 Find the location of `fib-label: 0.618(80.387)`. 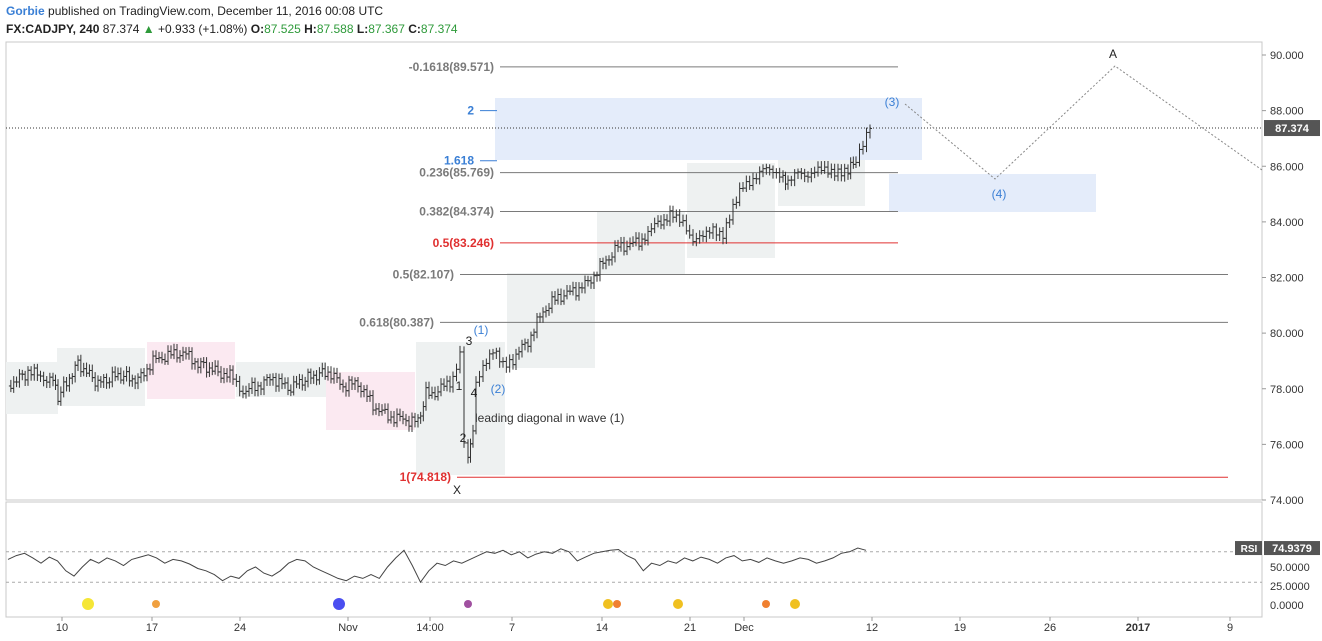

fib-label: 0.618(80.387) is located at coordinates (396, 322).